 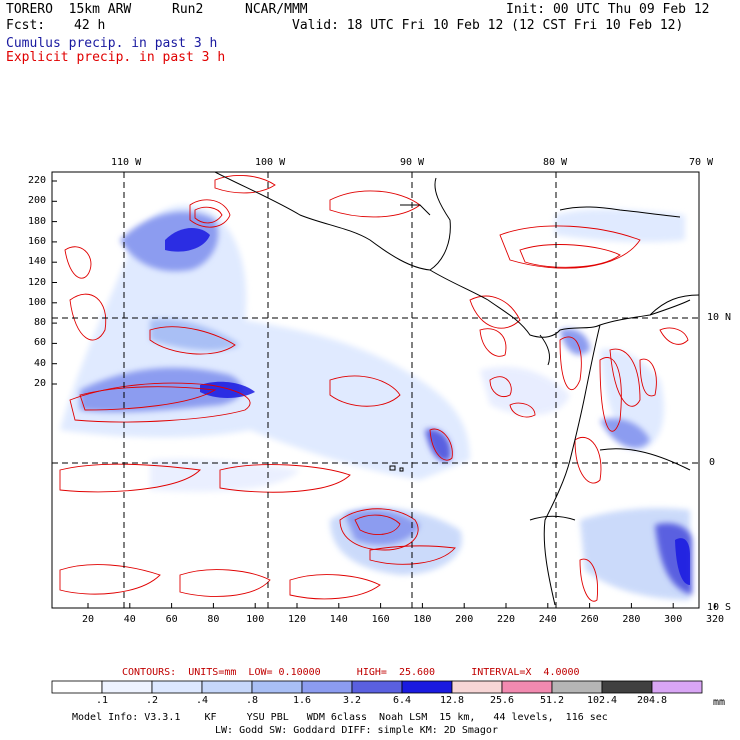 What do you see at coordinates (126, 162) in the screenshot?
I see `lon-label-110w: 110 W` at bounding box center [126, 162].